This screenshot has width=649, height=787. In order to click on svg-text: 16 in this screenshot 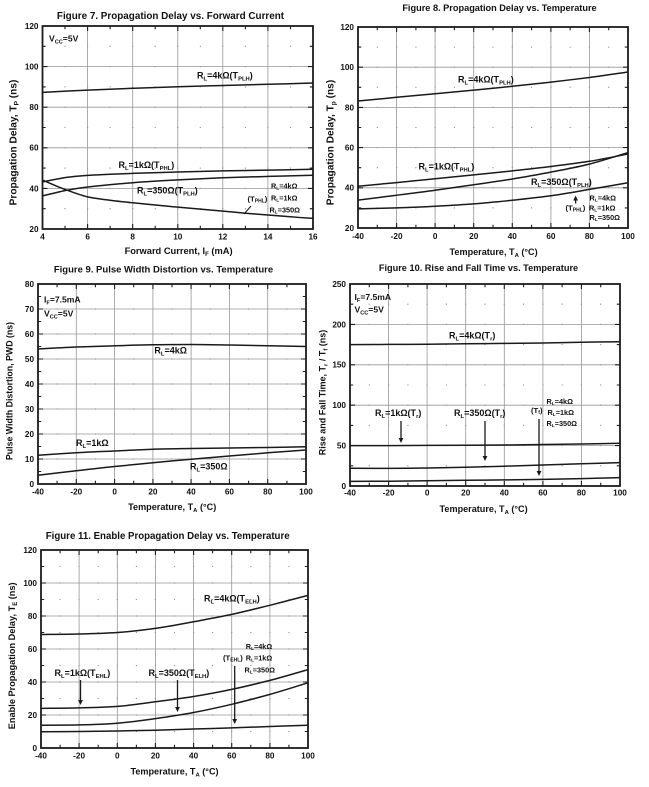, I will do `click(313, 237)`.